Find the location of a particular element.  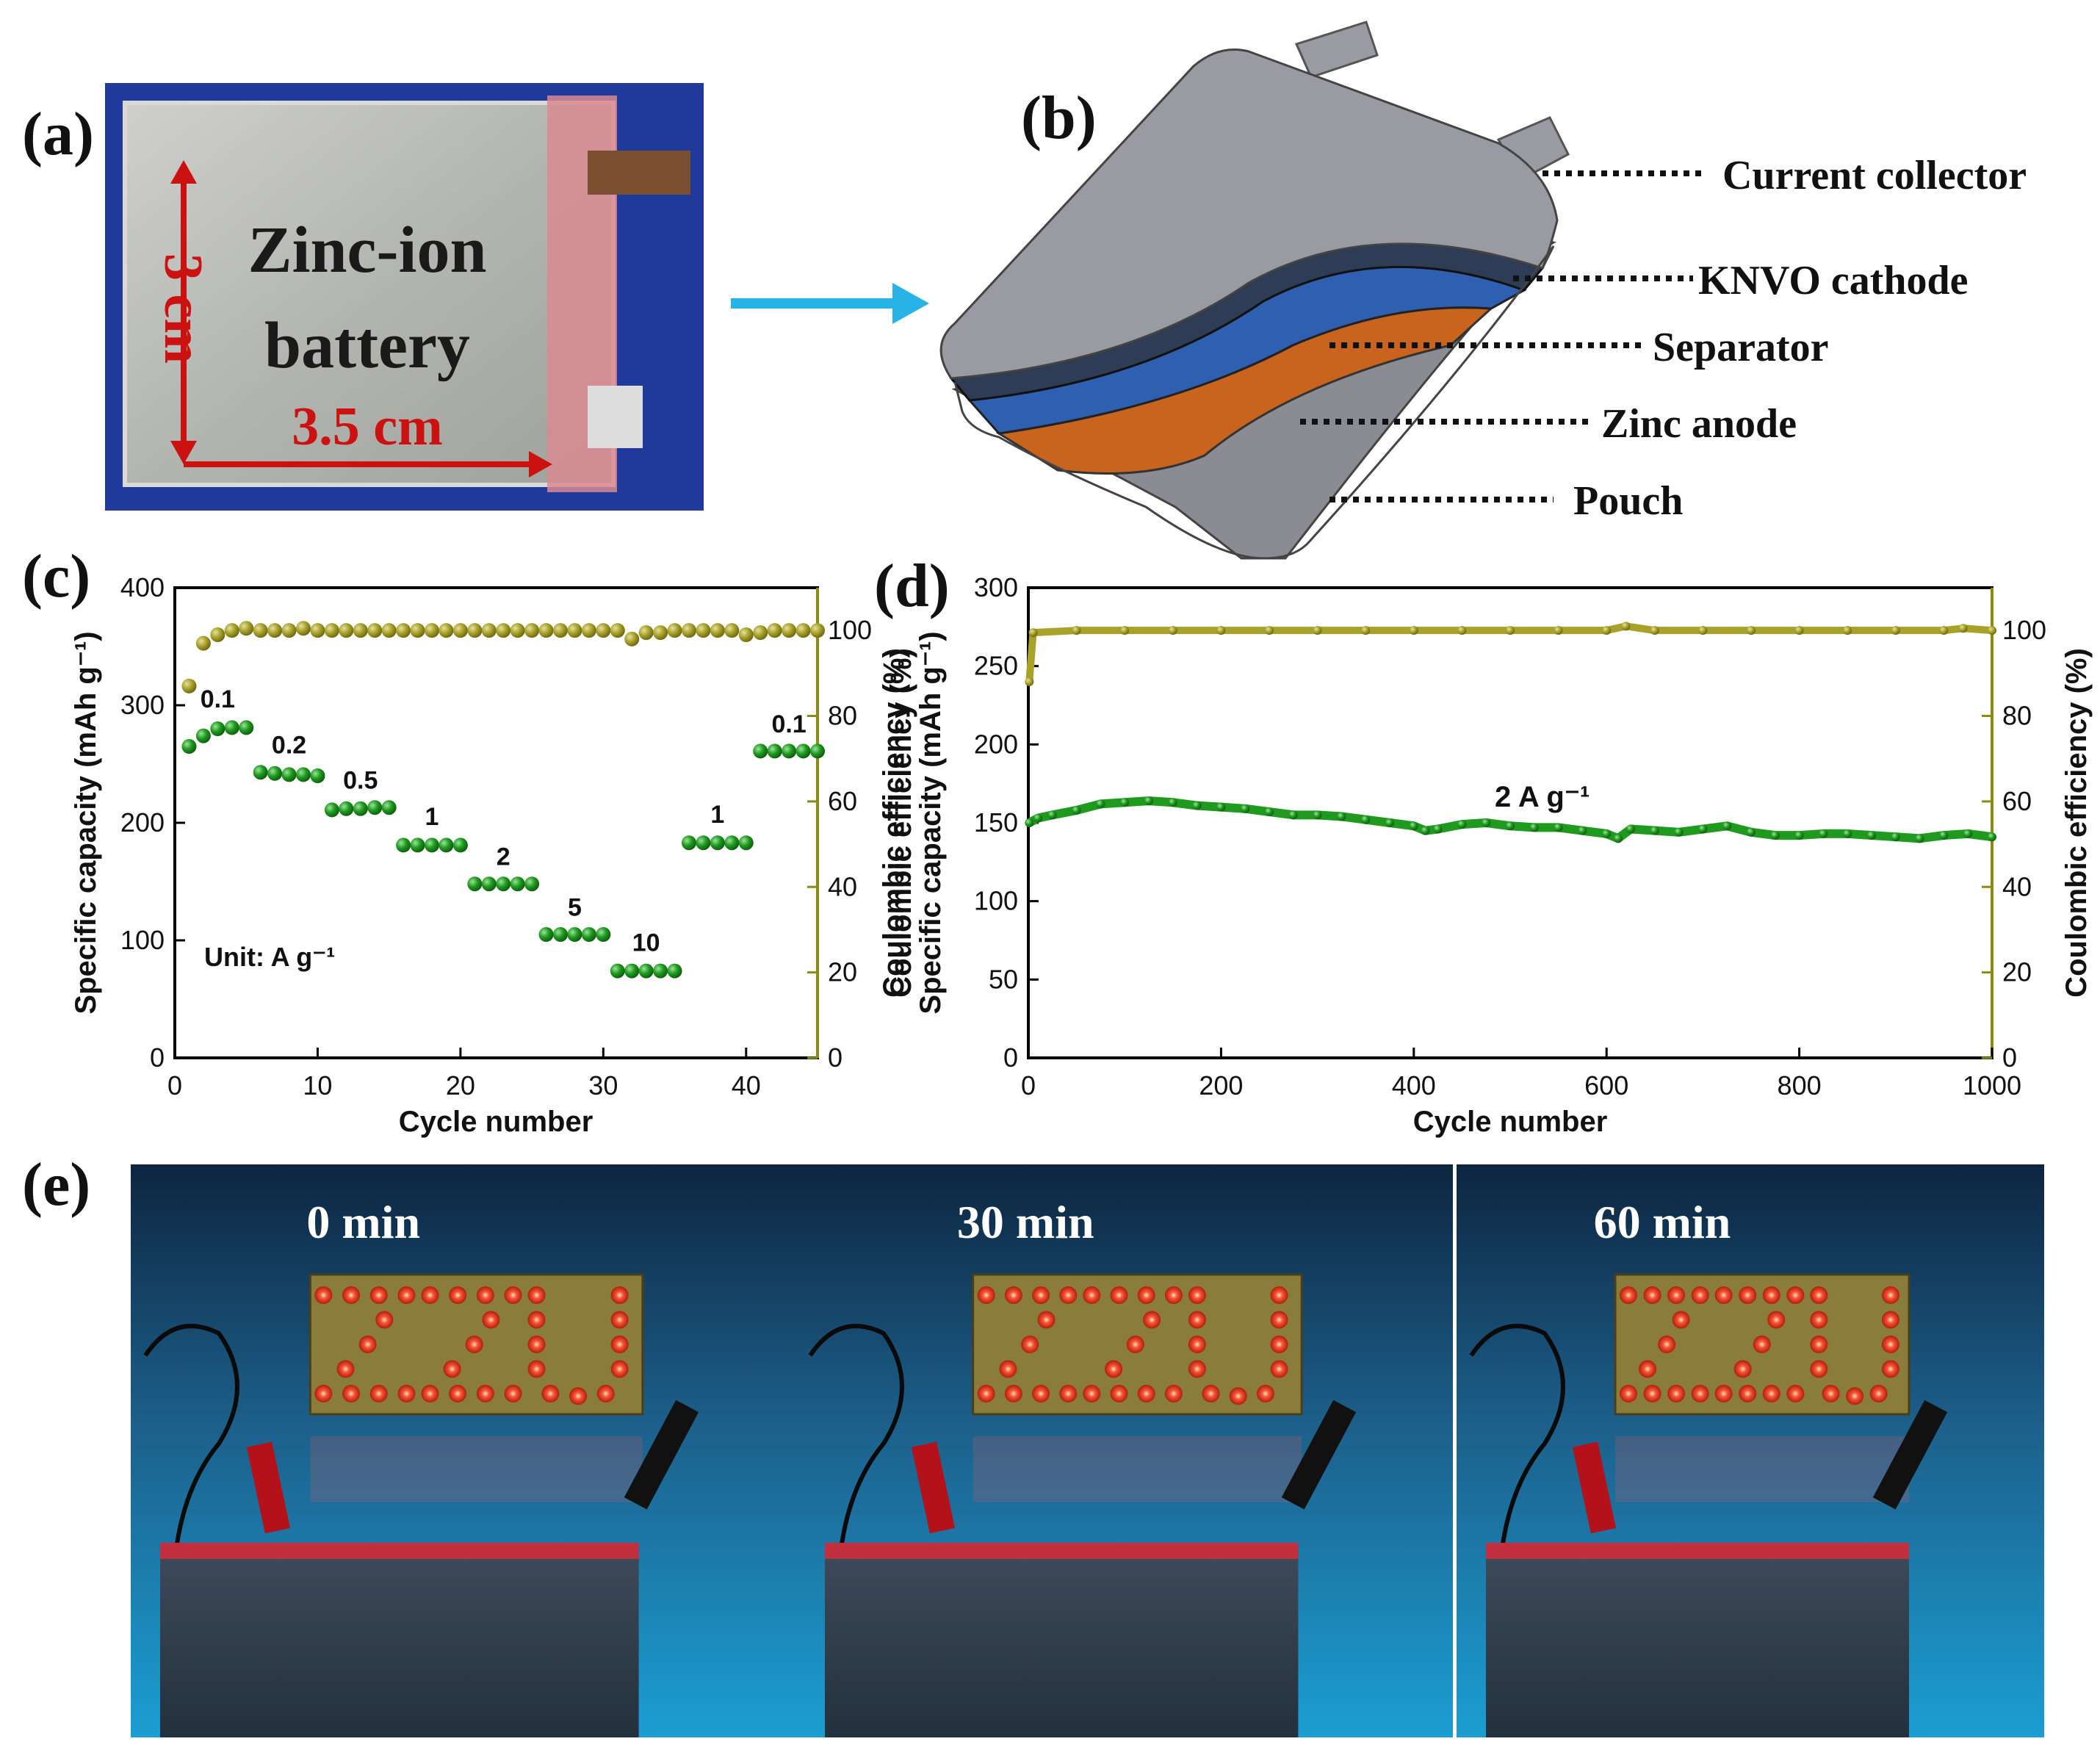

x-tick-label: 800 is located at coordinates (1800, 1085).